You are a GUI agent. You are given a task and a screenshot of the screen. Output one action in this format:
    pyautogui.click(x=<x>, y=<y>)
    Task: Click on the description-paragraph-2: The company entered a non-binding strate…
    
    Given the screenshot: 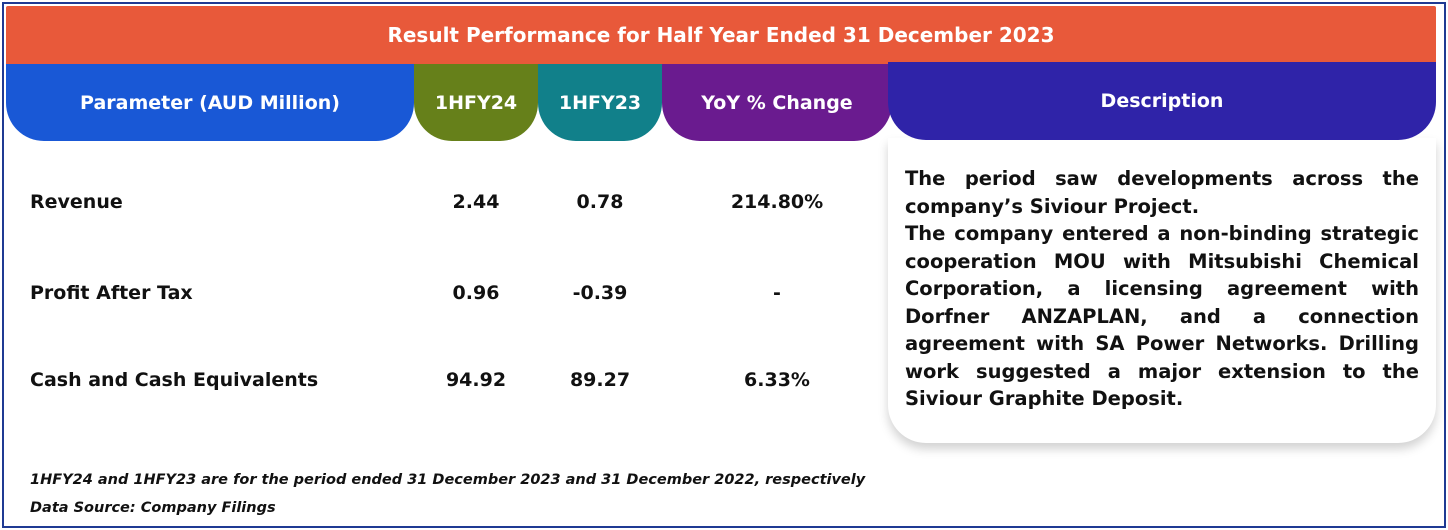 What is the action you would take?
    pyautogui.click(x=1162, y=316)
    